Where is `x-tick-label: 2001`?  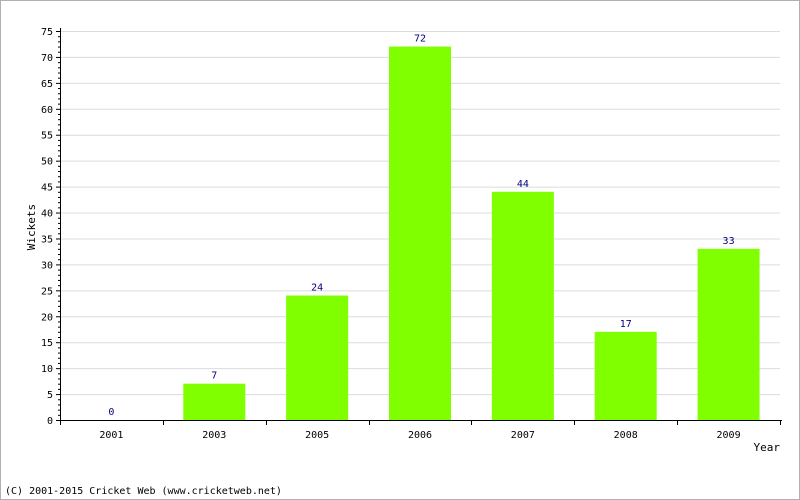
x-tick-label: 2001 is located at coordinates (111, 435).